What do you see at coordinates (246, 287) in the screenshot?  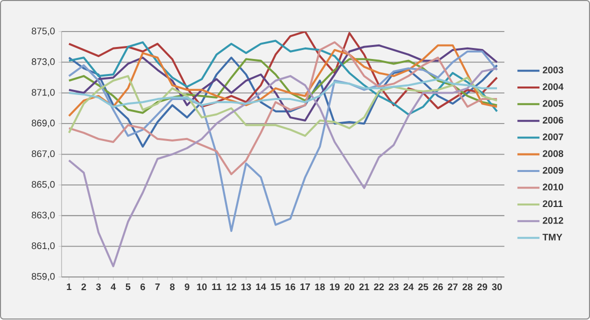 I see `x-tick-label: 13` at bounding box center [246, 287].